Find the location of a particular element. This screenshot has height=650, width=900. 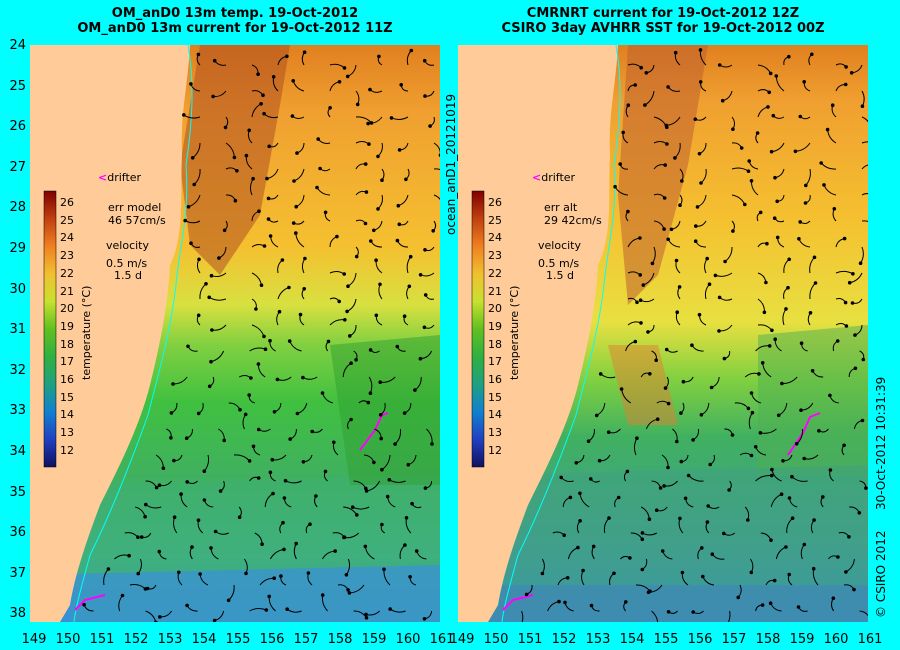

right-velocity-time: 1.5 d is located at coordinates (560, 275).